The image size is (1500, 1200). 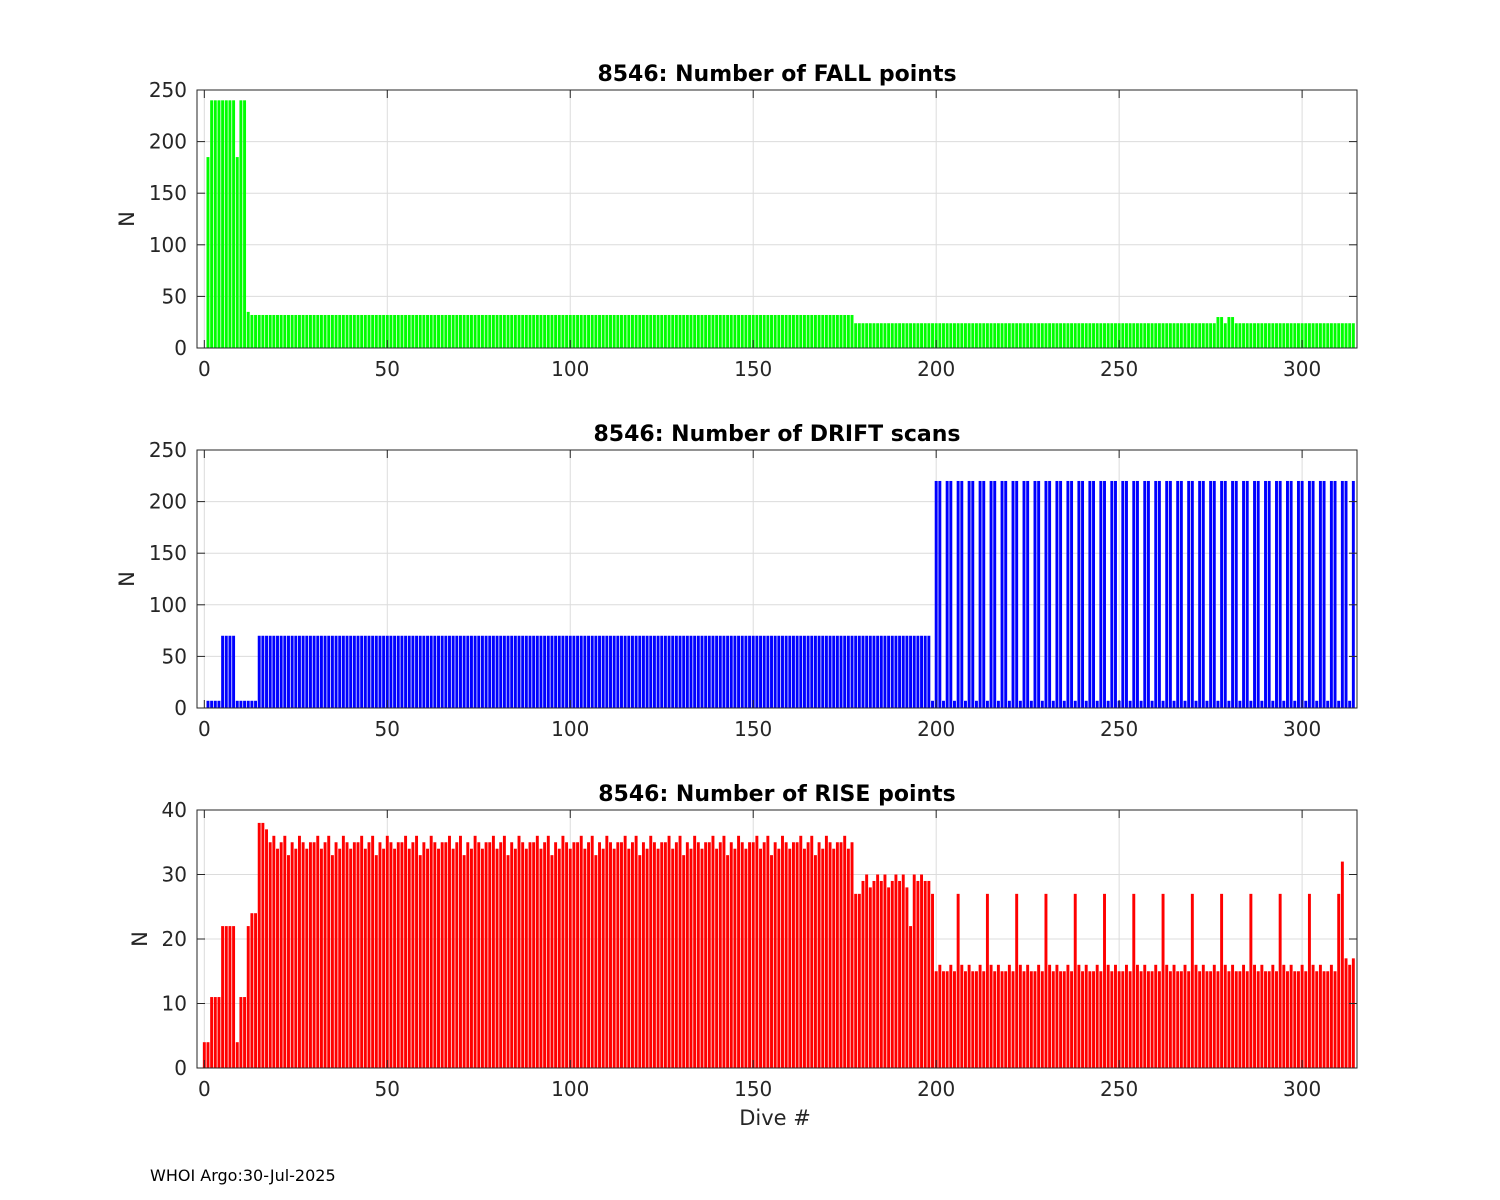 What do you see at coordinates (174, 1004) in the screenshot?
I see `y-tick-label: 10` at bounding box center [174, 1004].